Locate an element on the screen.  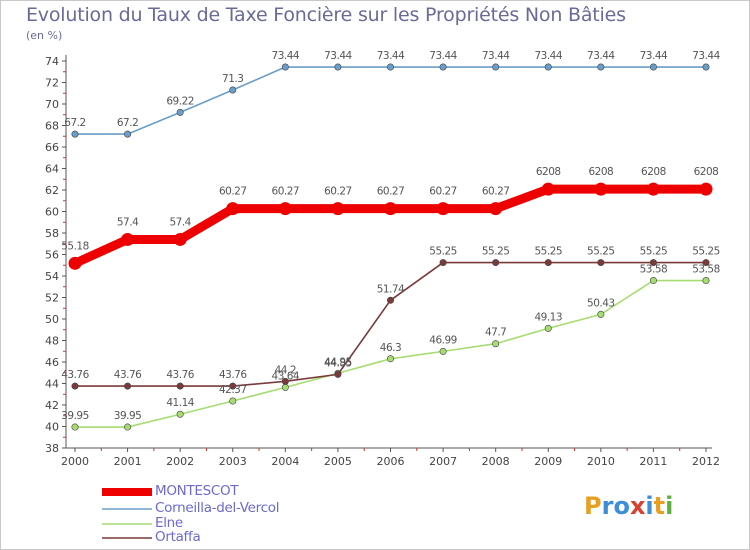
y-tick-label: 48 is located at coordinates (52, 341).